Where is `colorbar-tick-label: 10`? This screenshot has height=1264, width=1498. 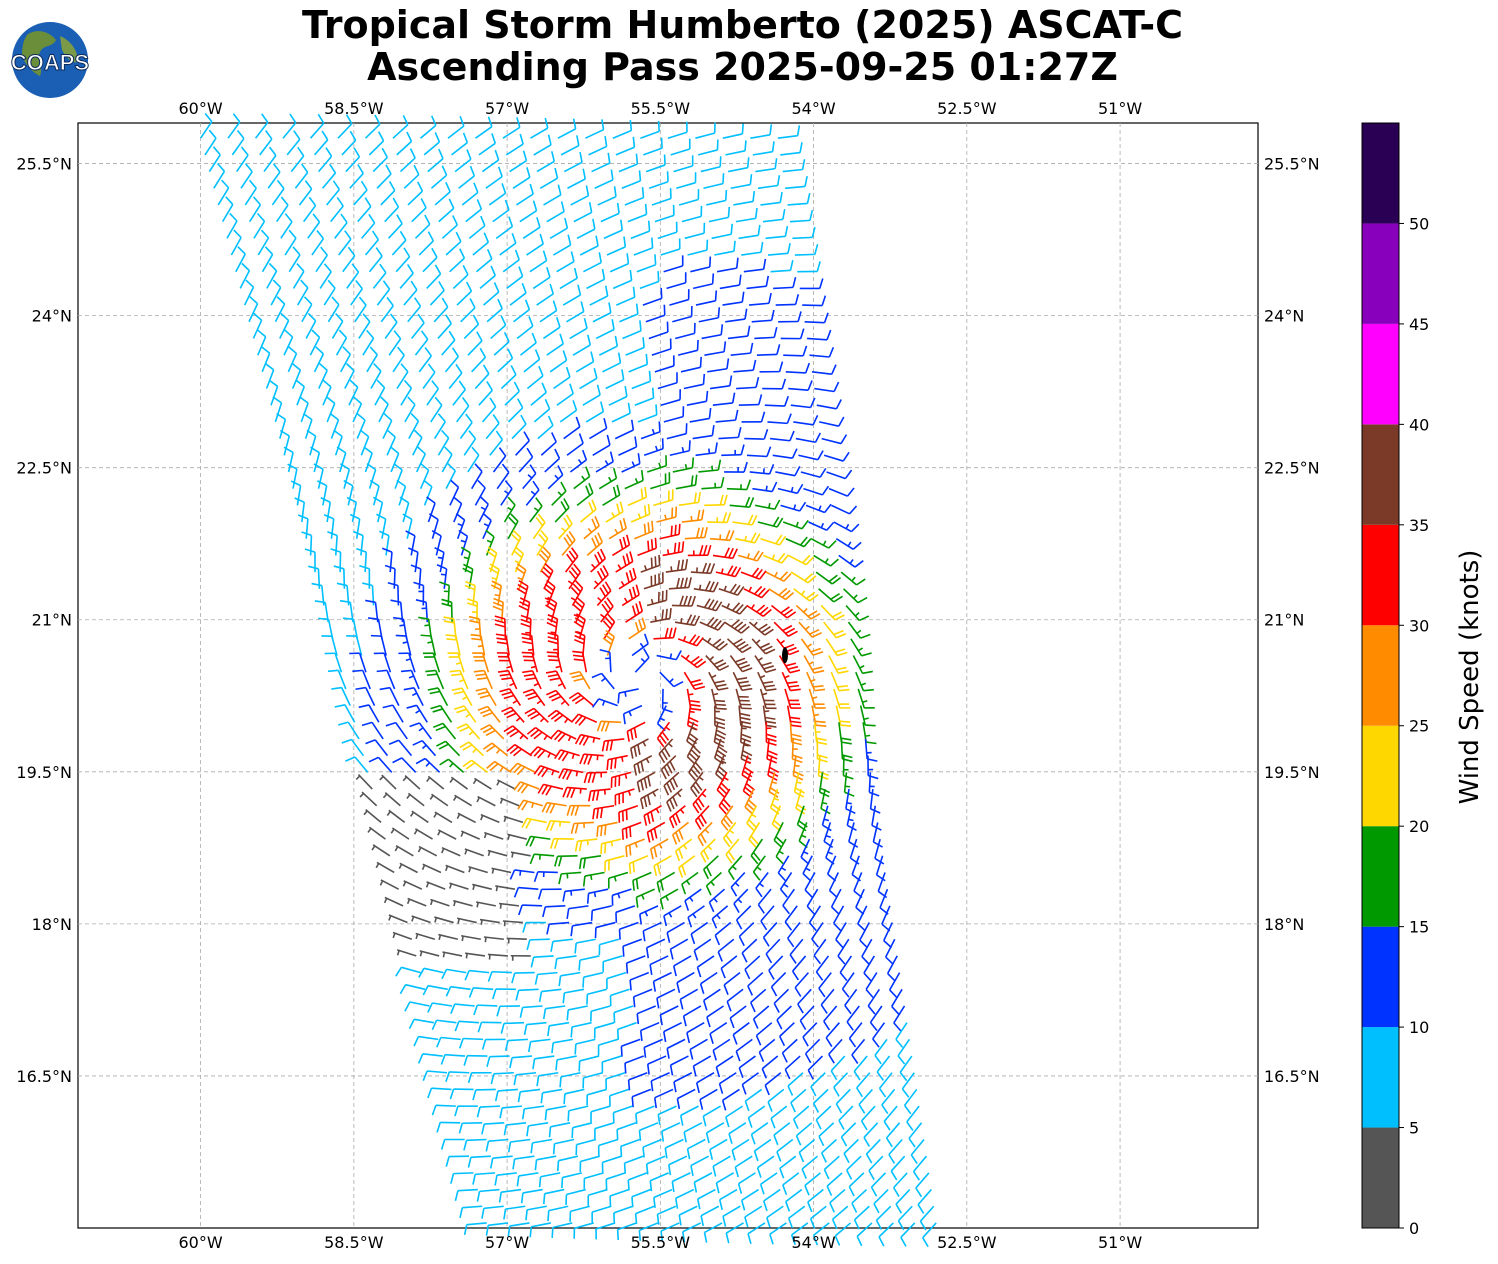 colorbar-tick-label: 10 is located at coordinates (1419, 1027).